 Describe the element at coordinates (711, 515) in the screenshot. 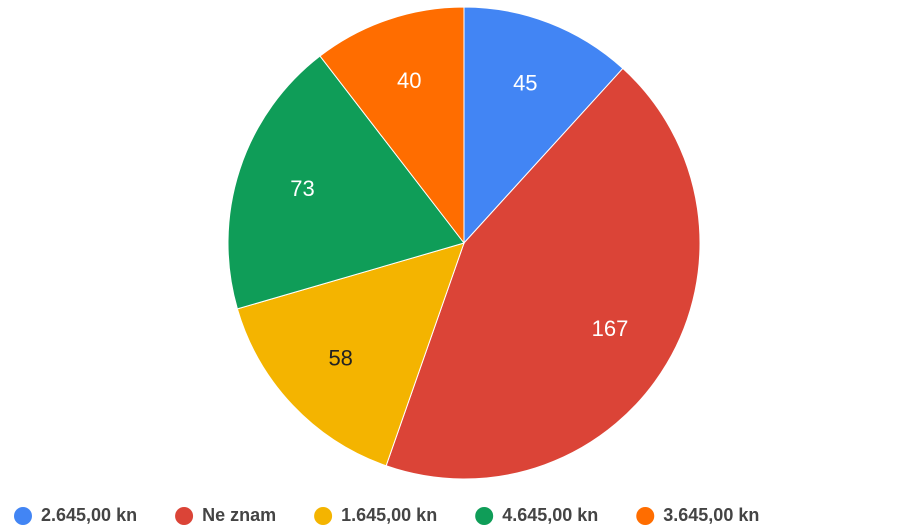

I see `legend-label: 3.645,00 kn` at that location.